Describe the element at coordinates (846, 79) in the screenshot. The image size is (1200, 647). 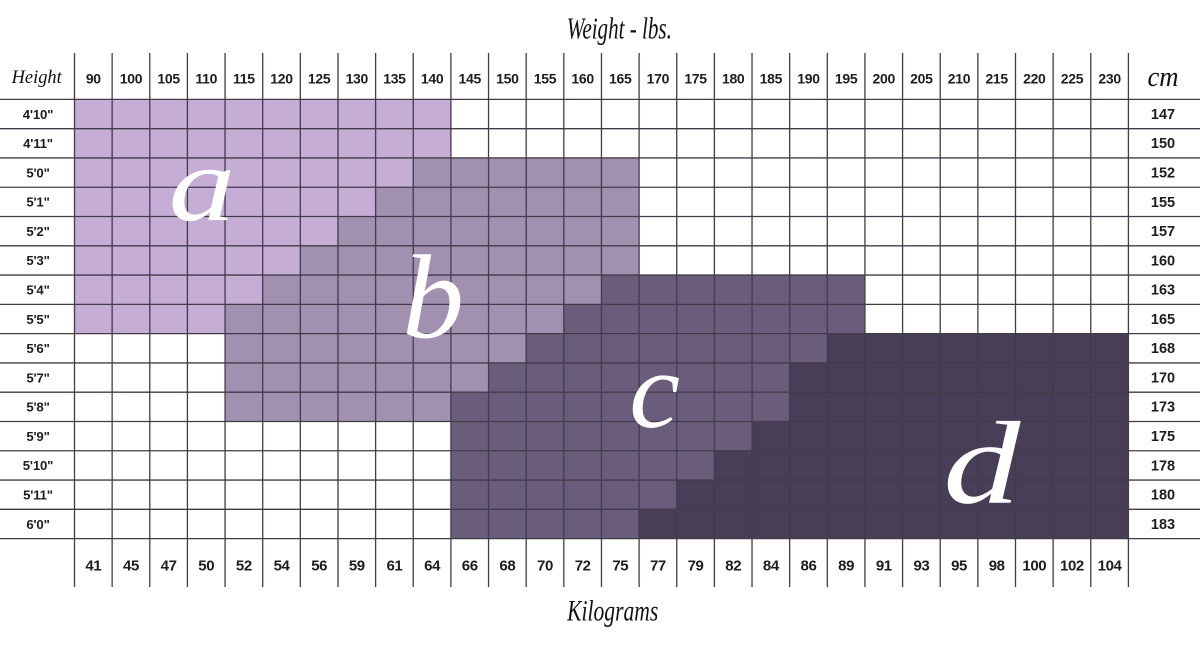
I see `svg-text: 195` at that location.